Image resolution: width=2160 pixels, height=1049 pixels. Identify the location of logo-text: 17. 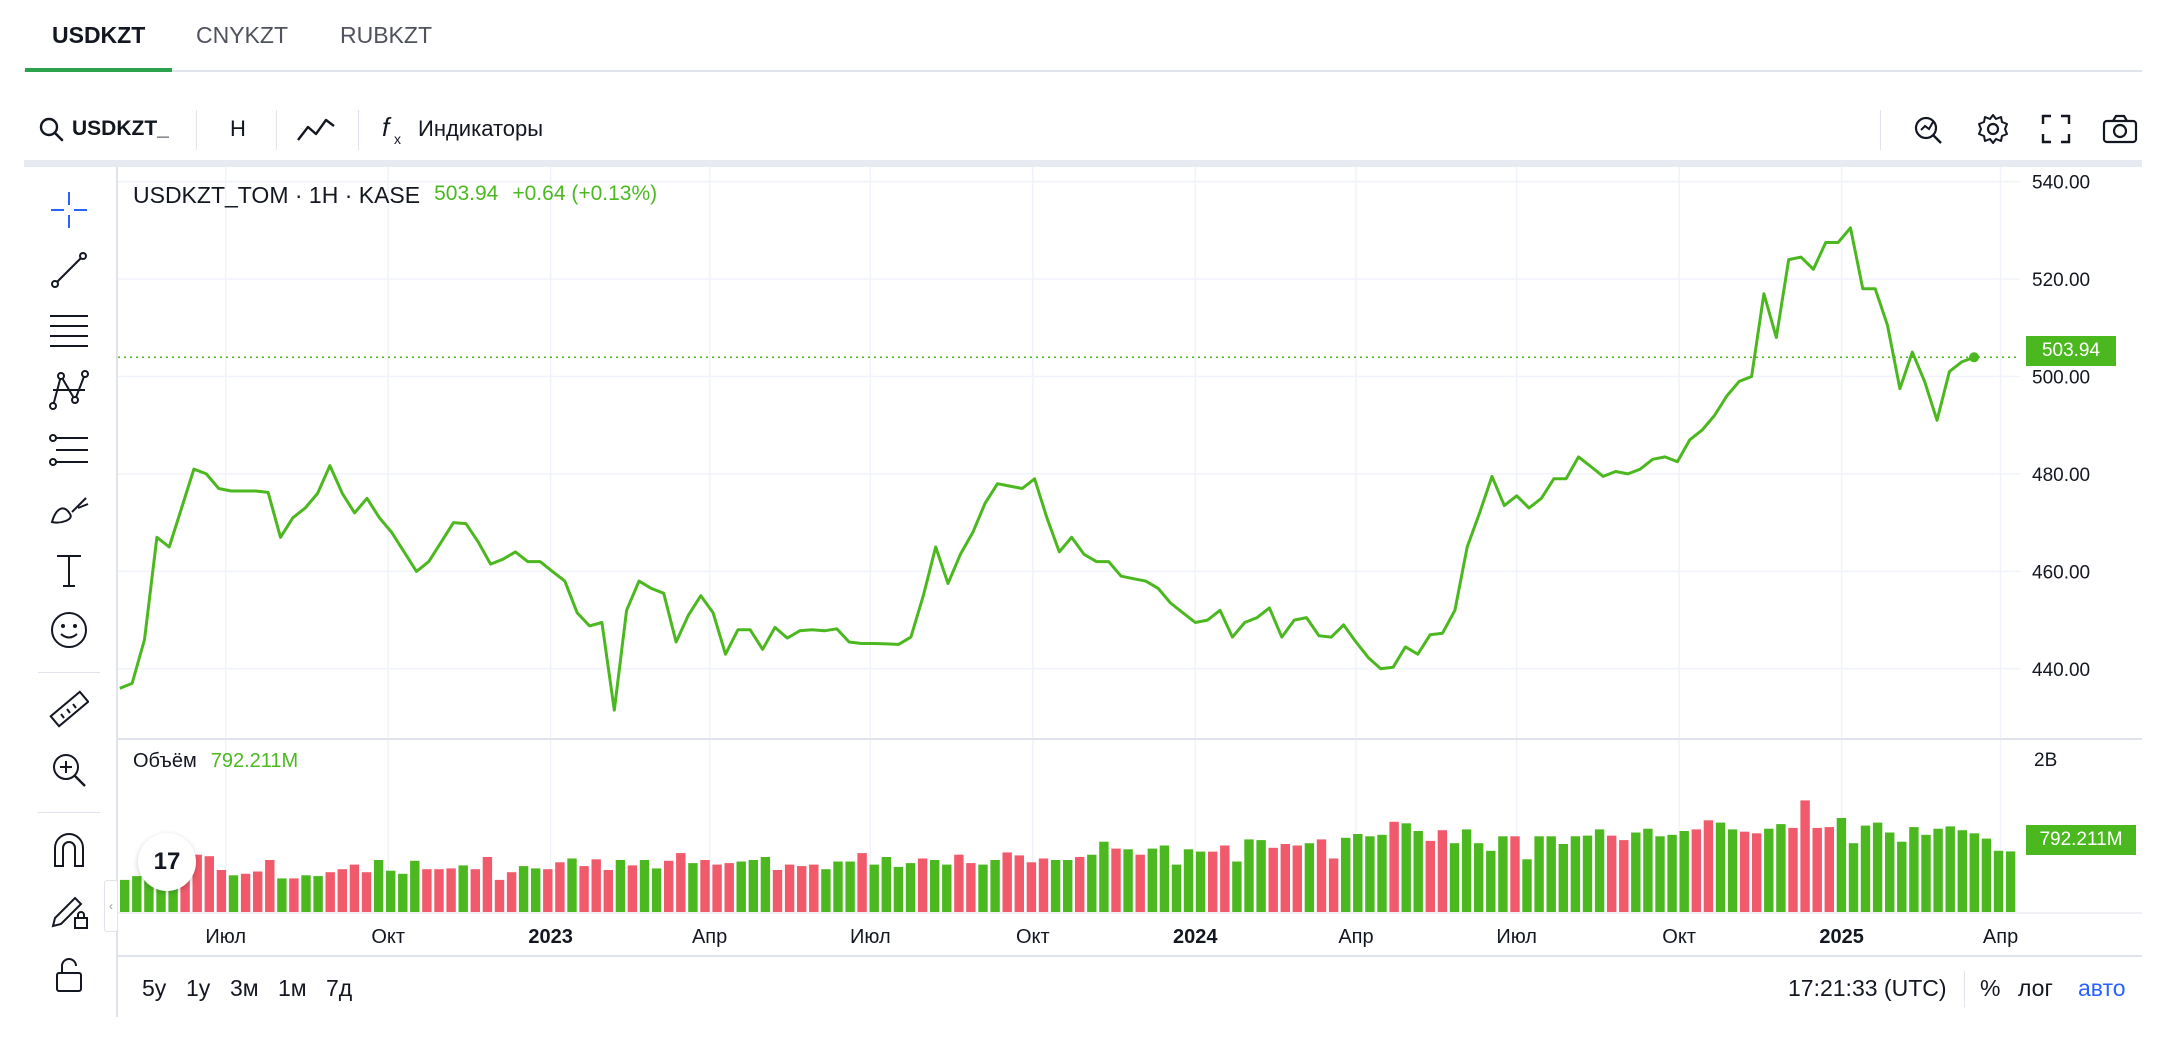
(167, 861).